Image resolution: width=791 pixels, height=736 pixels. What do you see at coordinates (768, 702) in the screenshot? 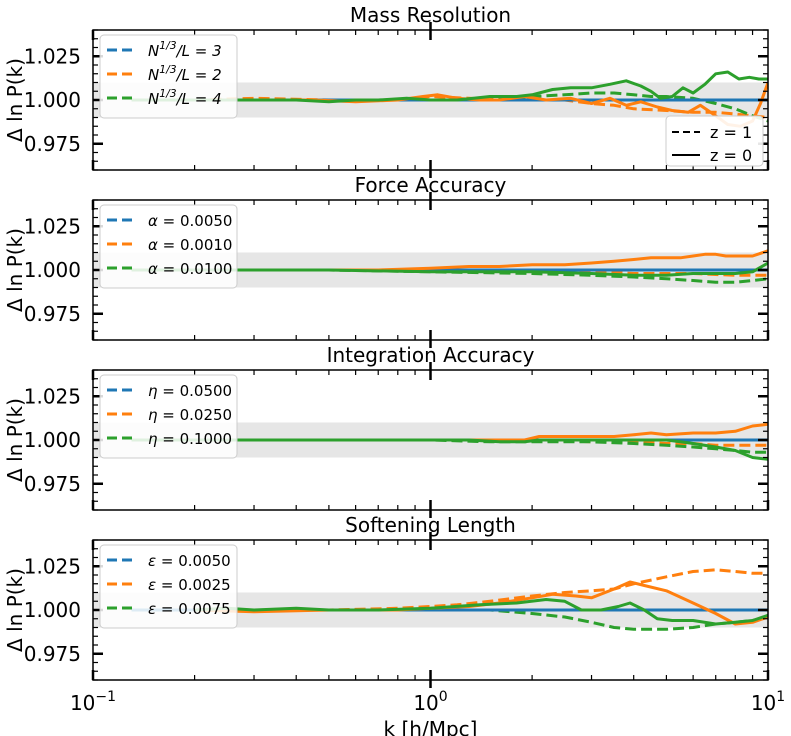
I see `x-tick-label: 10¹` at bounding box center [768, 702].